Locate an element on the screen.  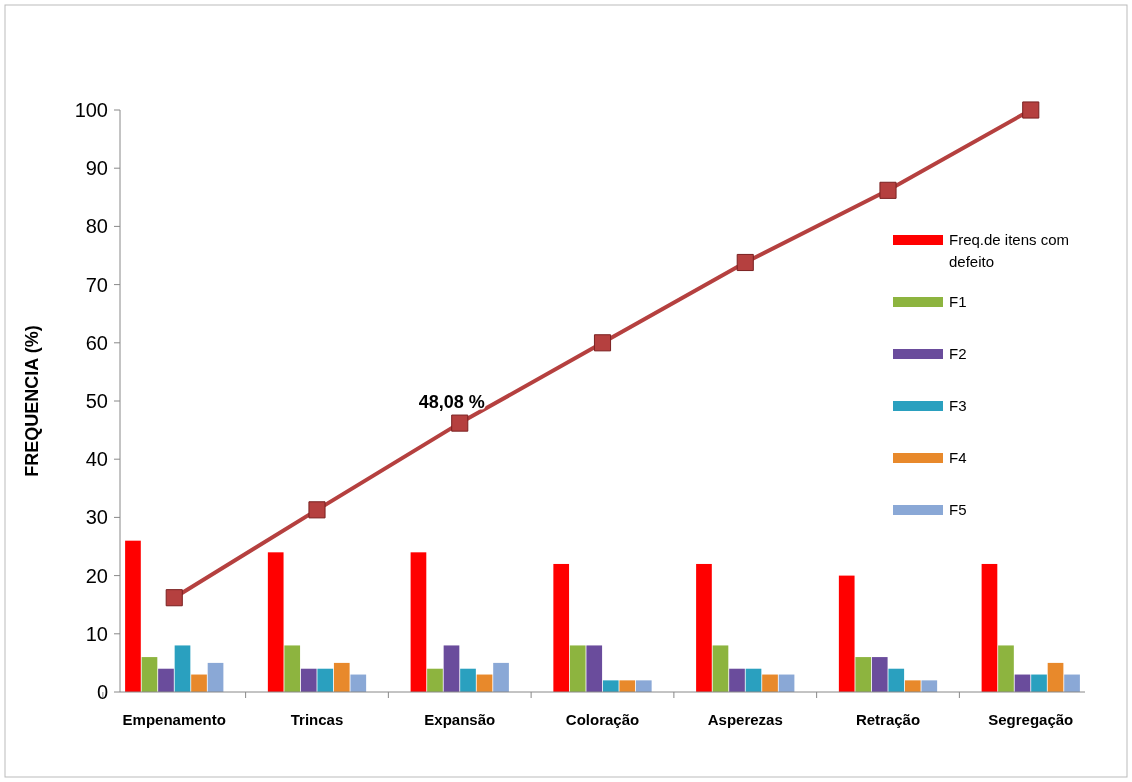
x-tick-label: Segregação is located at coordinates (1031, 719).